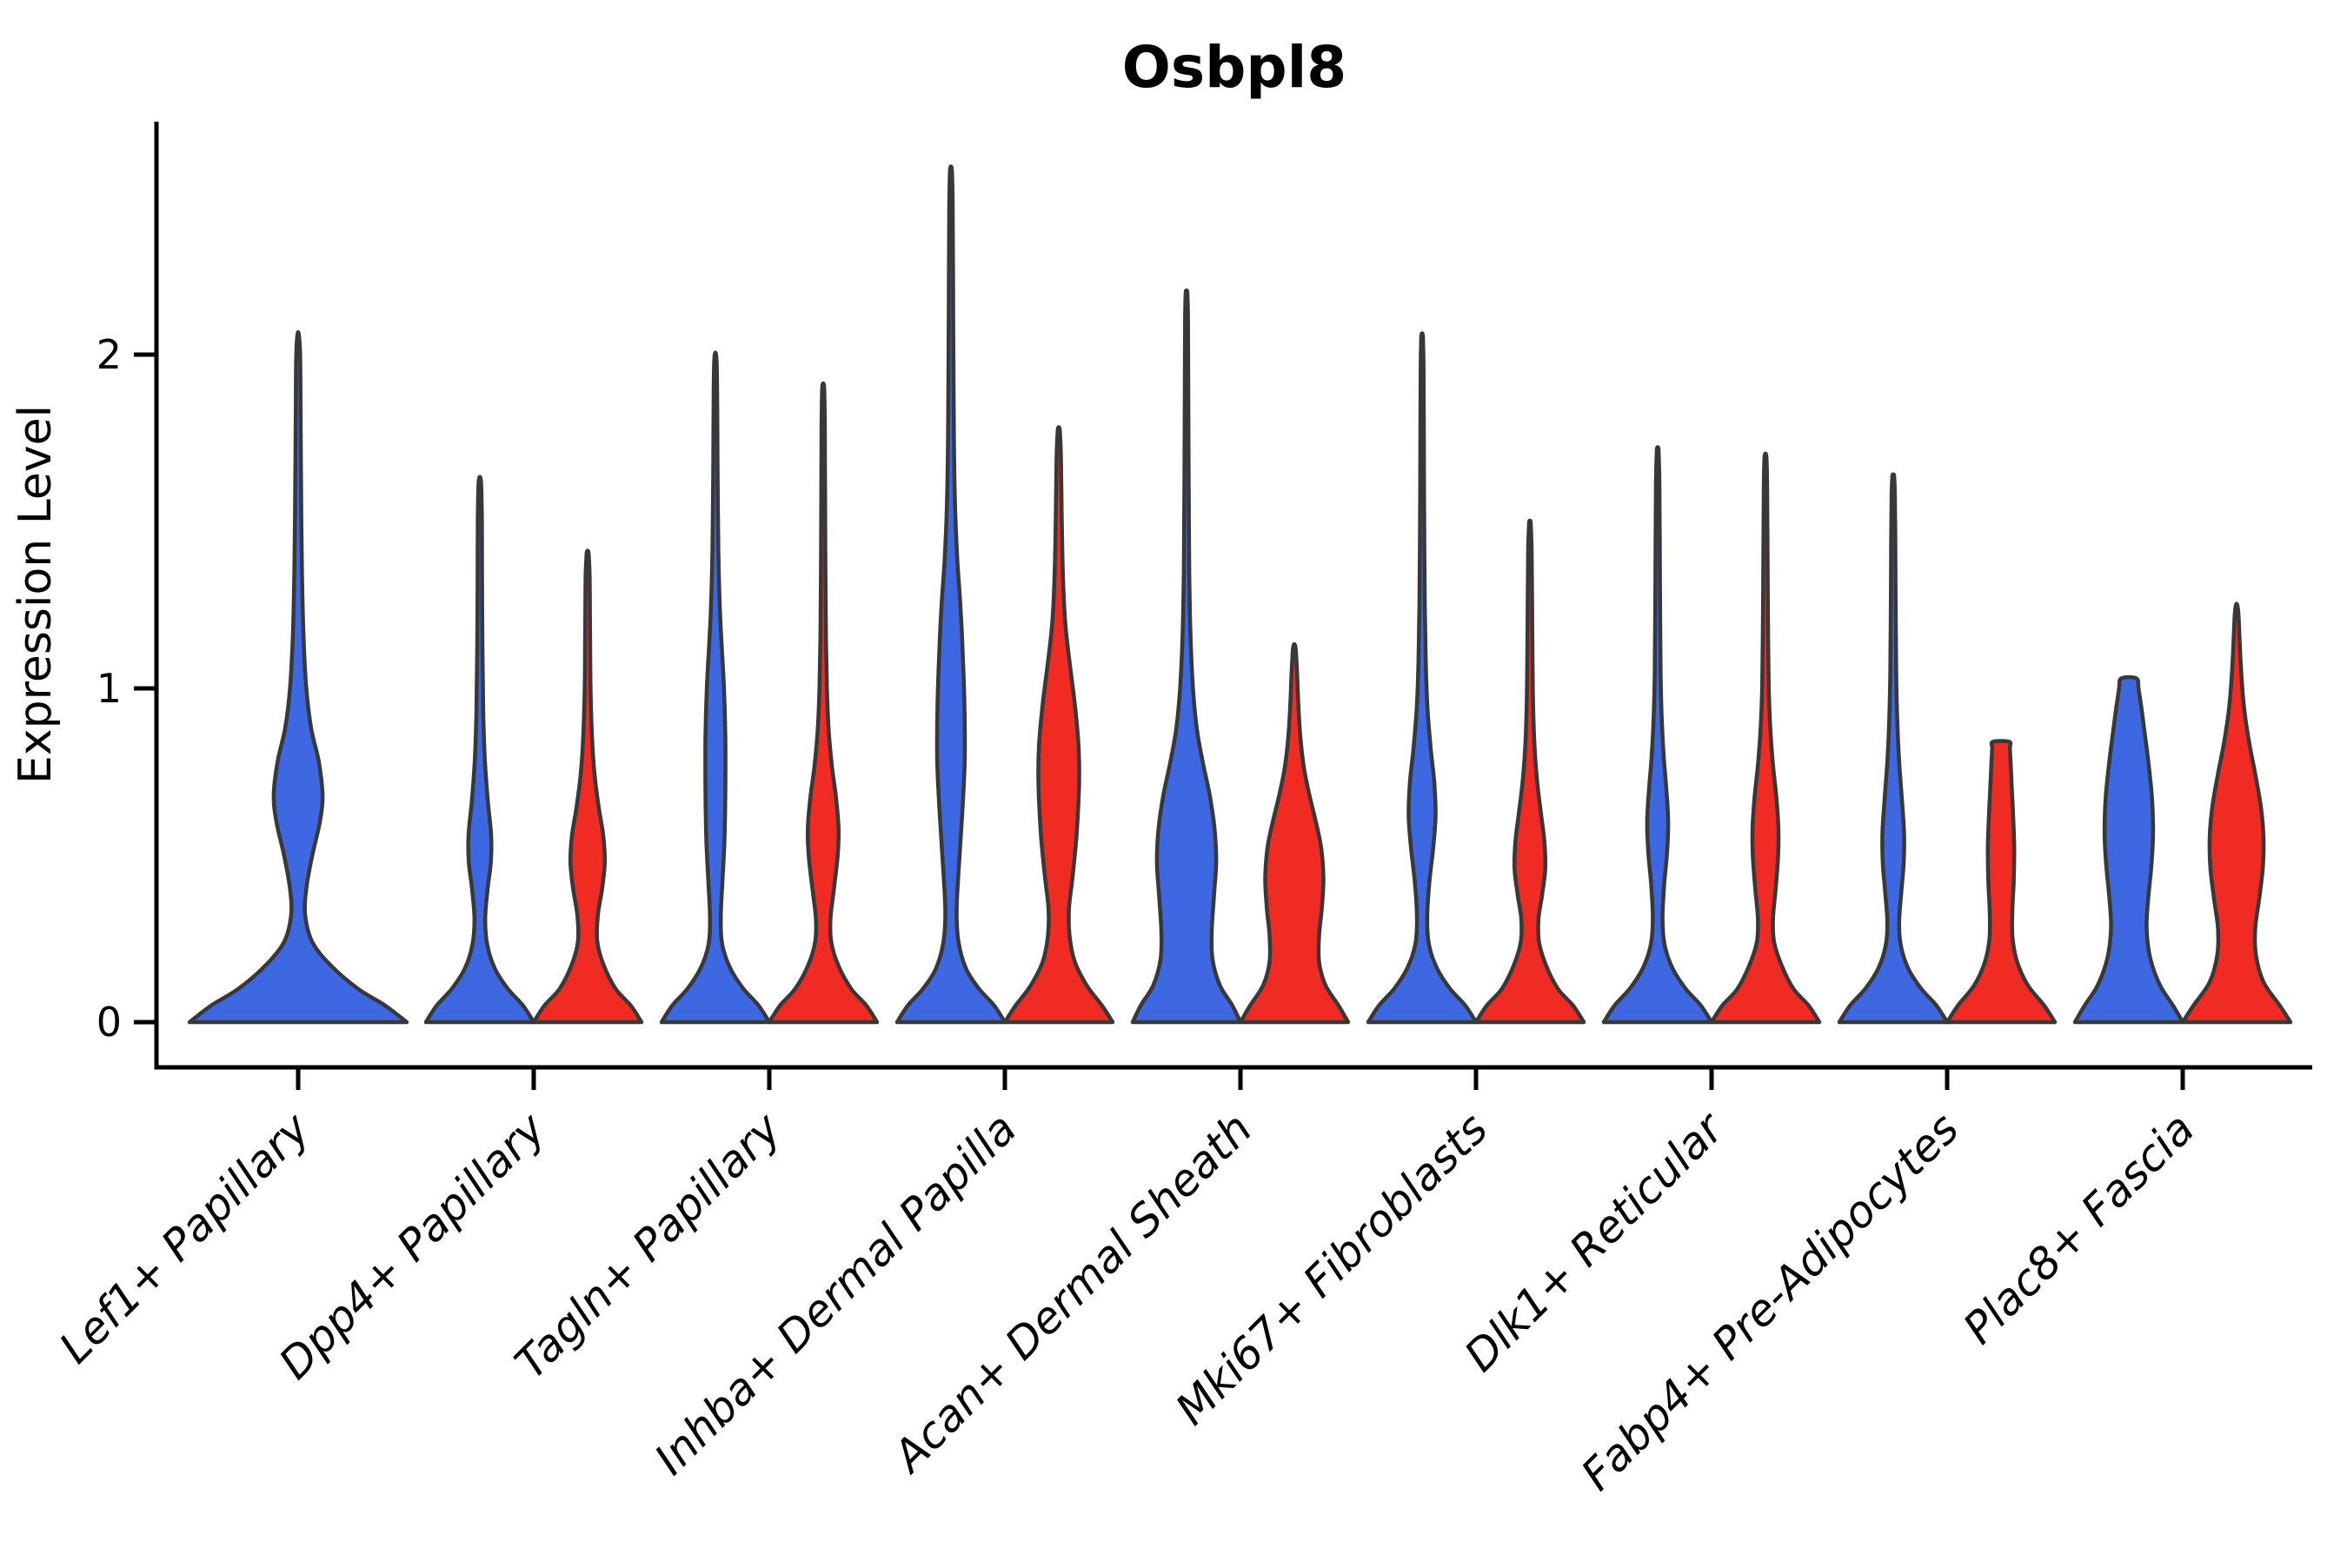 The image size is (2347, 1568). I want to click on violin-dlk1-red, so click(1765, 738).